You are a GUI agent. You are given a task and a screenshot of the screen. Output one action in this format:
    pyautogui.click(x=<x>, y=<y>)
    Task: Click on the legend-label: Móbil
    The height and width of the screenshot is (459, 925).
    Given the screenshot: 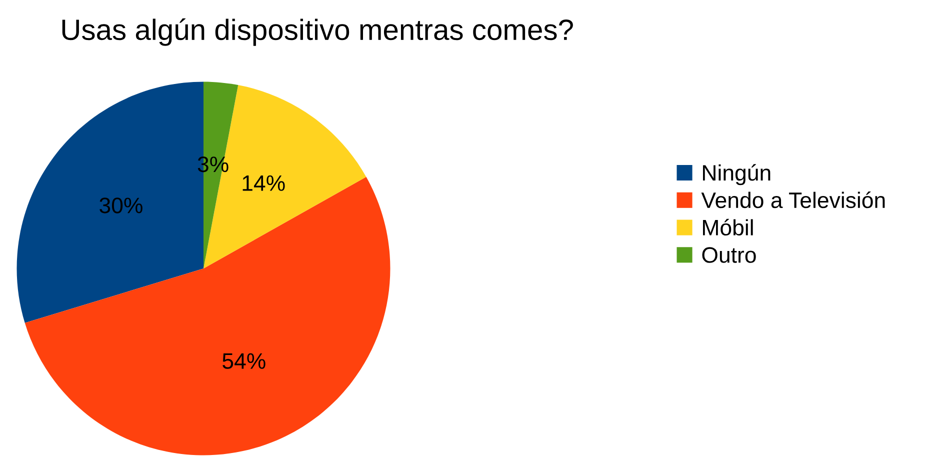 What is the action you would take?
    pyautogui.click(x=728, y=227)
    